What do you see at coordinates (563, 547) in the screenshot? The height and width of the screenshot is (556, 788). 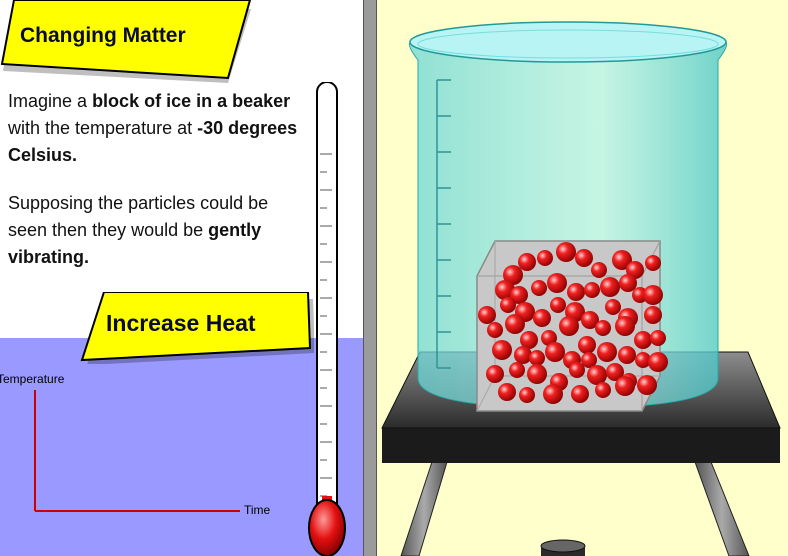 I see `bunsen-burner` at bounding box center [563, 547].